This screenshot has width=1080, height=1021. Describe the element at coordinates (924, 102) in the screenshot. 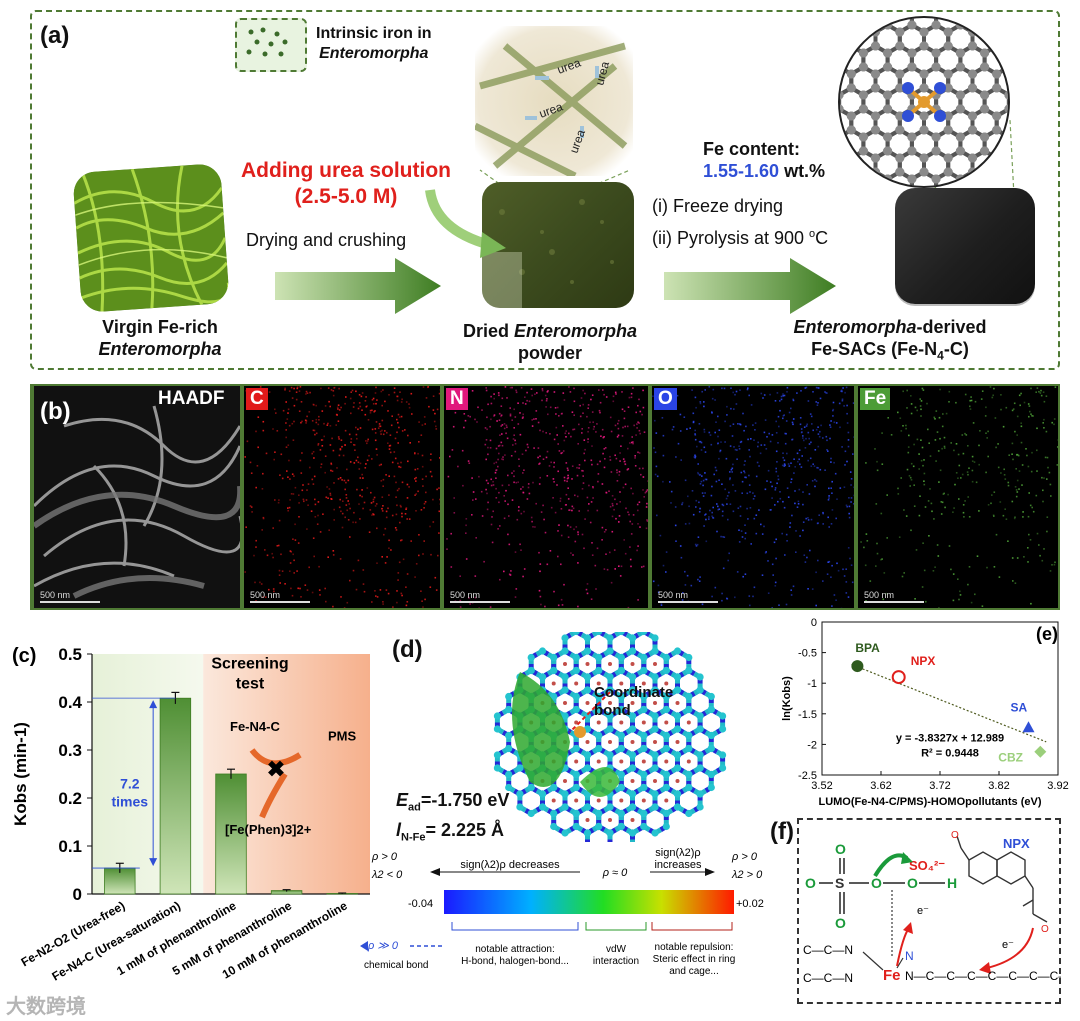

I see `fe-n4-structure-inset` at that location.